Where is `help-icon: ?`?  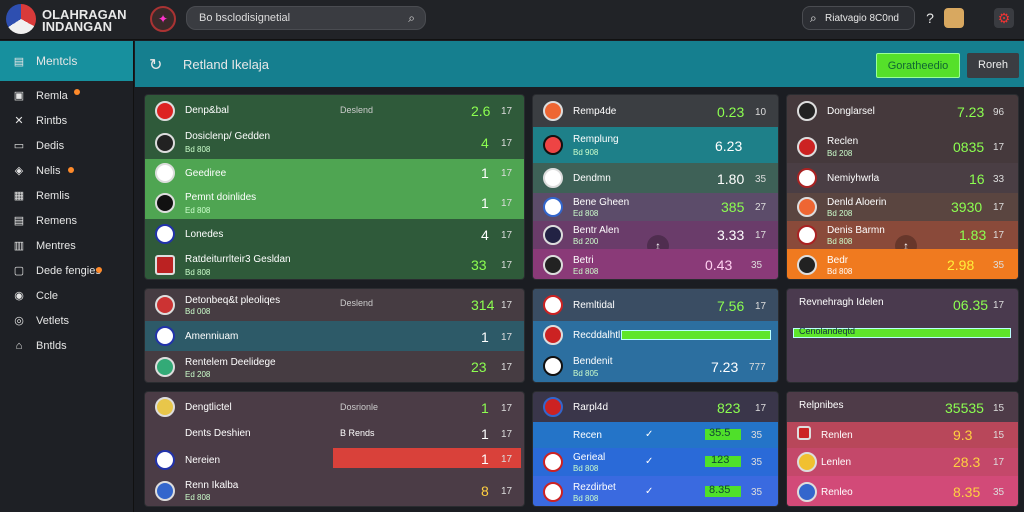
help-icon: ? is located at coordinates (930, 18).